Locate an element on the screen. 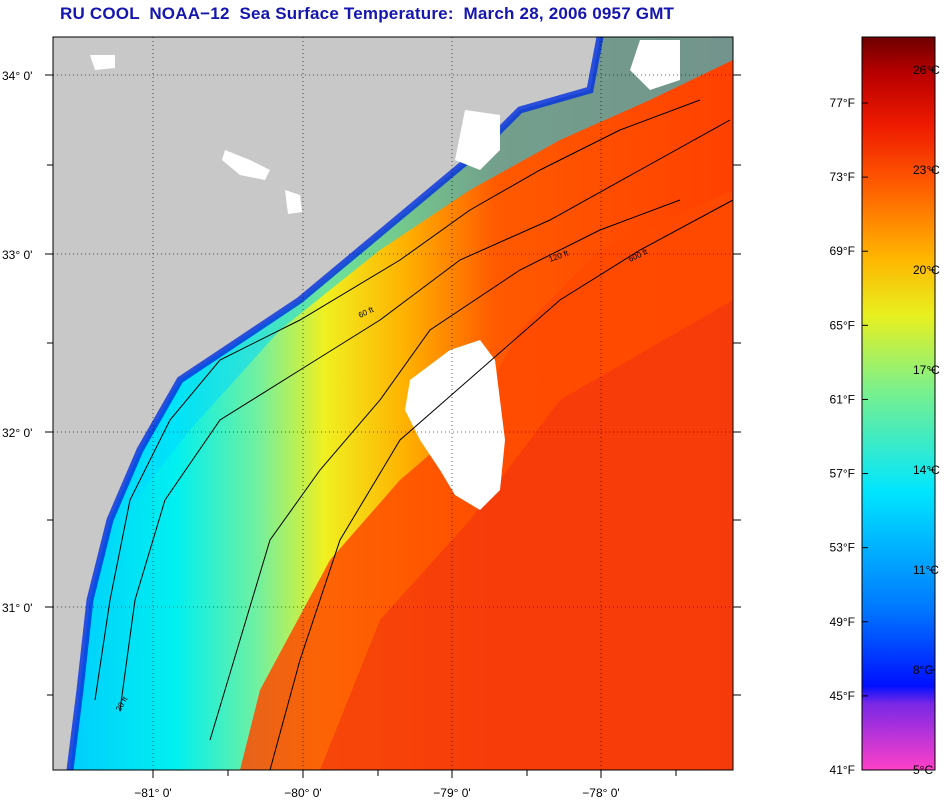  celsius-tick-label: 26°C is located at coordinates (926, 70).